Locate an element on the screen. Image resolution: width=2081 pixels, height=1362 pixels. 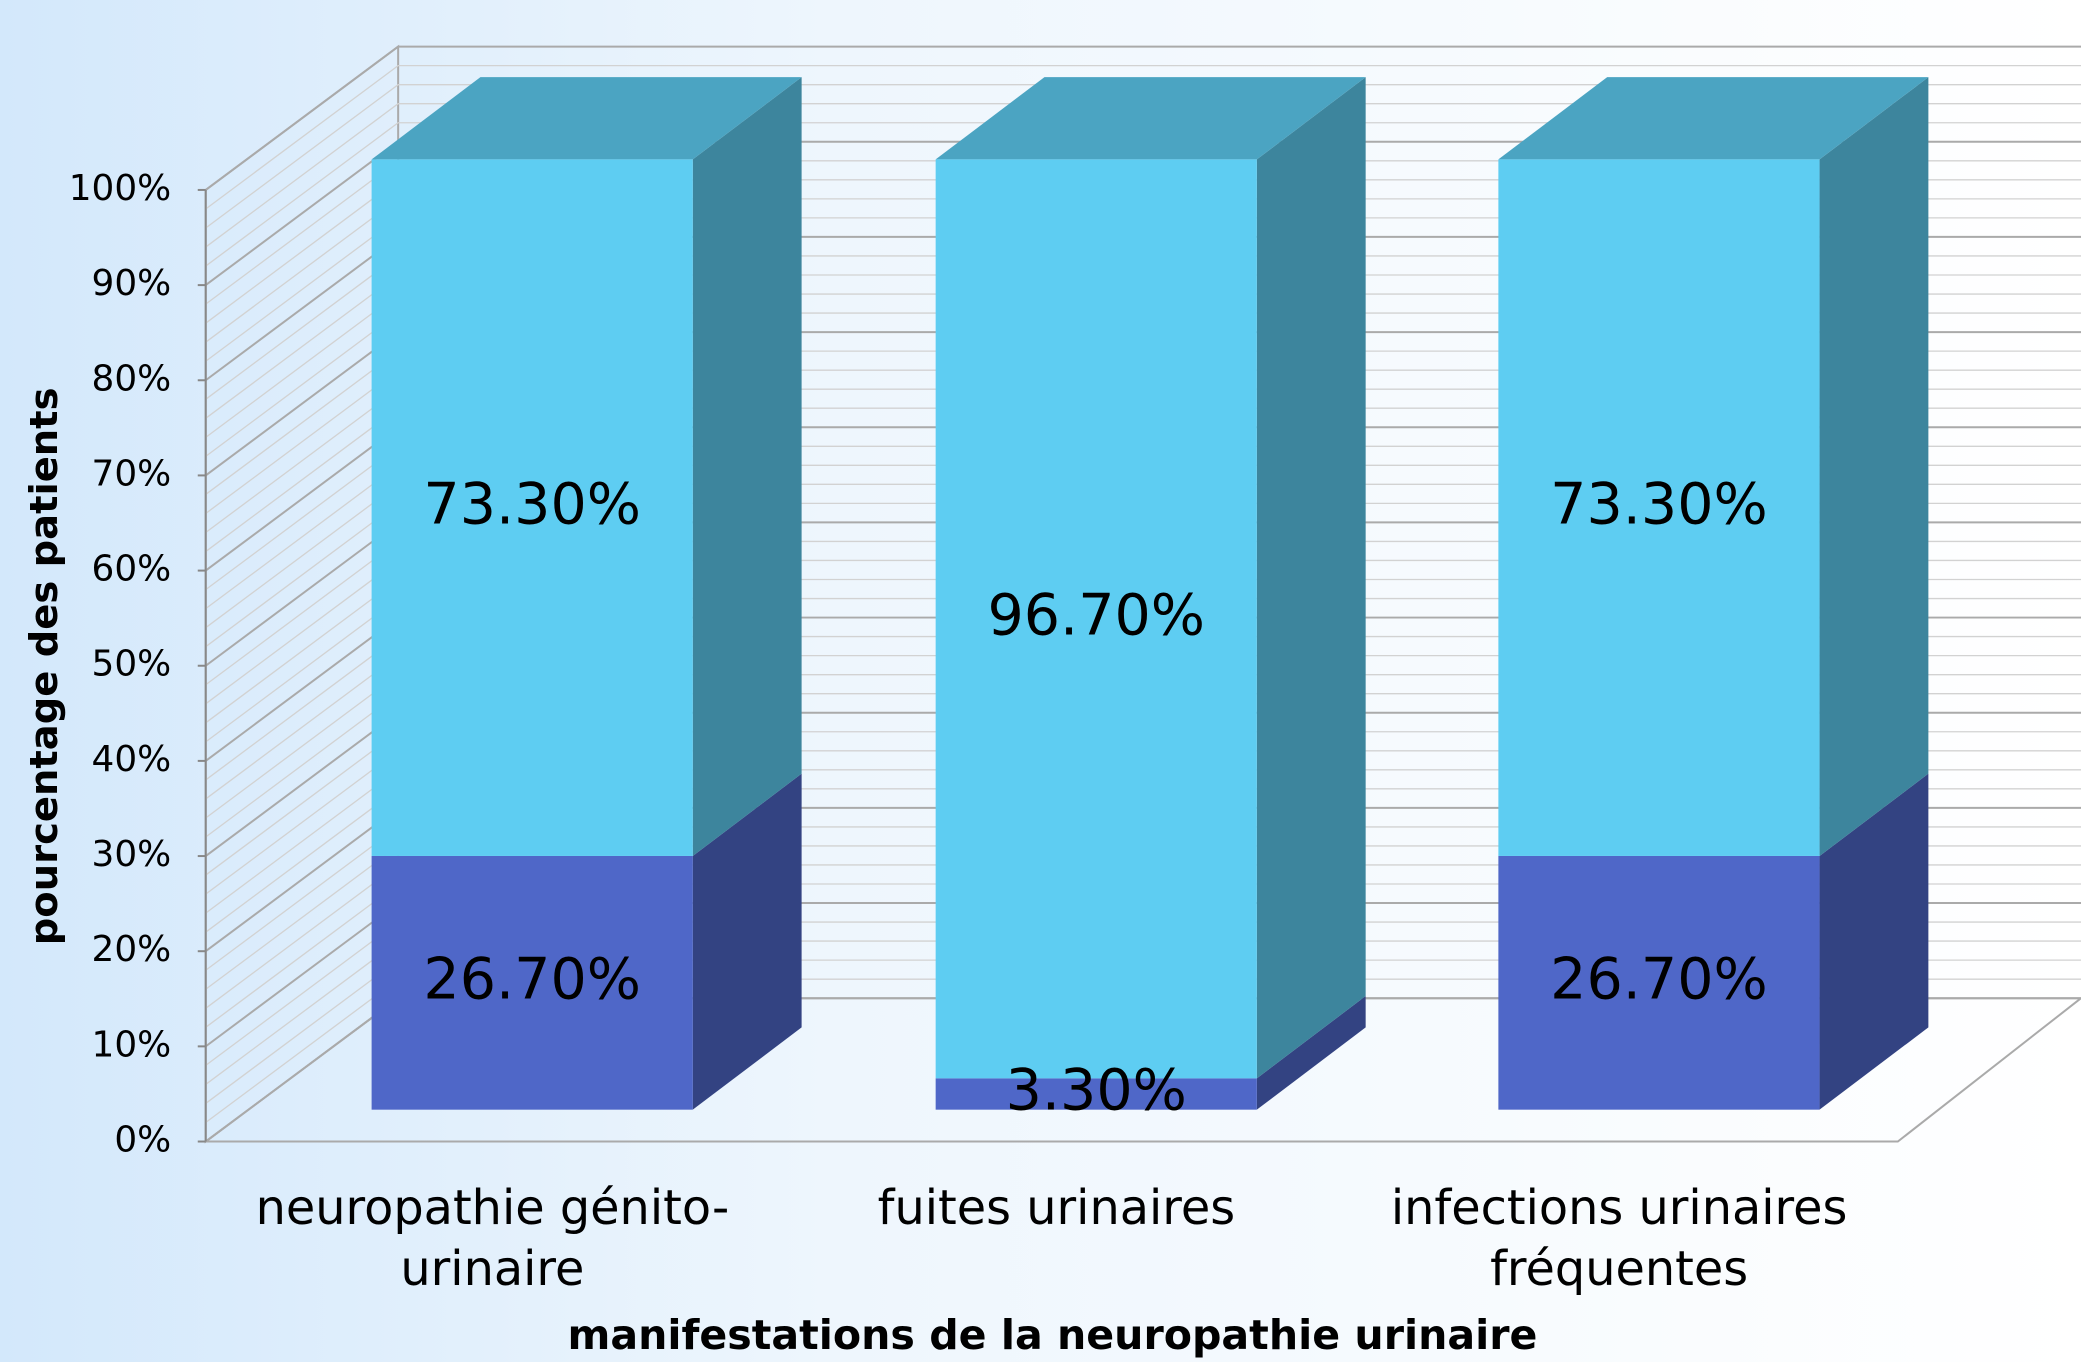
x-tick-label-box: neuropathie génito-urinaire is located at coordinates (492, 1239).